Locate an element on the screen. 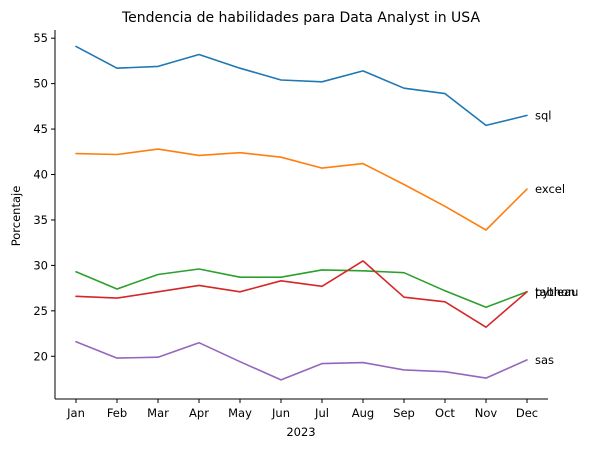 The image size is (590, 449). x-tick-label: Jul is located at coordinates (321, 413).